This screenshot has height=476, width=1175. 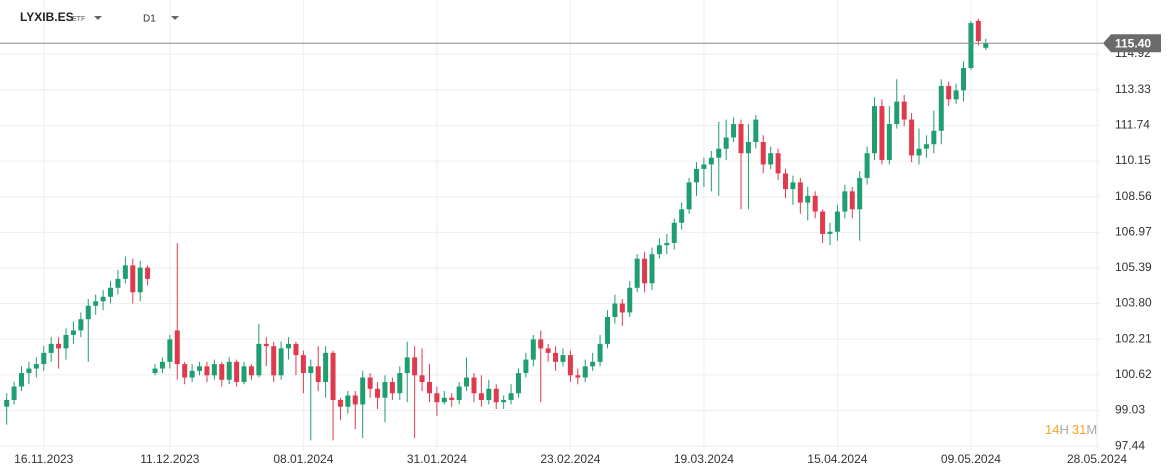 What do you see at coordinates (1133, 160) in the screenshot?
I see `y-tick-label: 110.15` at bounding box center [1133, 160].